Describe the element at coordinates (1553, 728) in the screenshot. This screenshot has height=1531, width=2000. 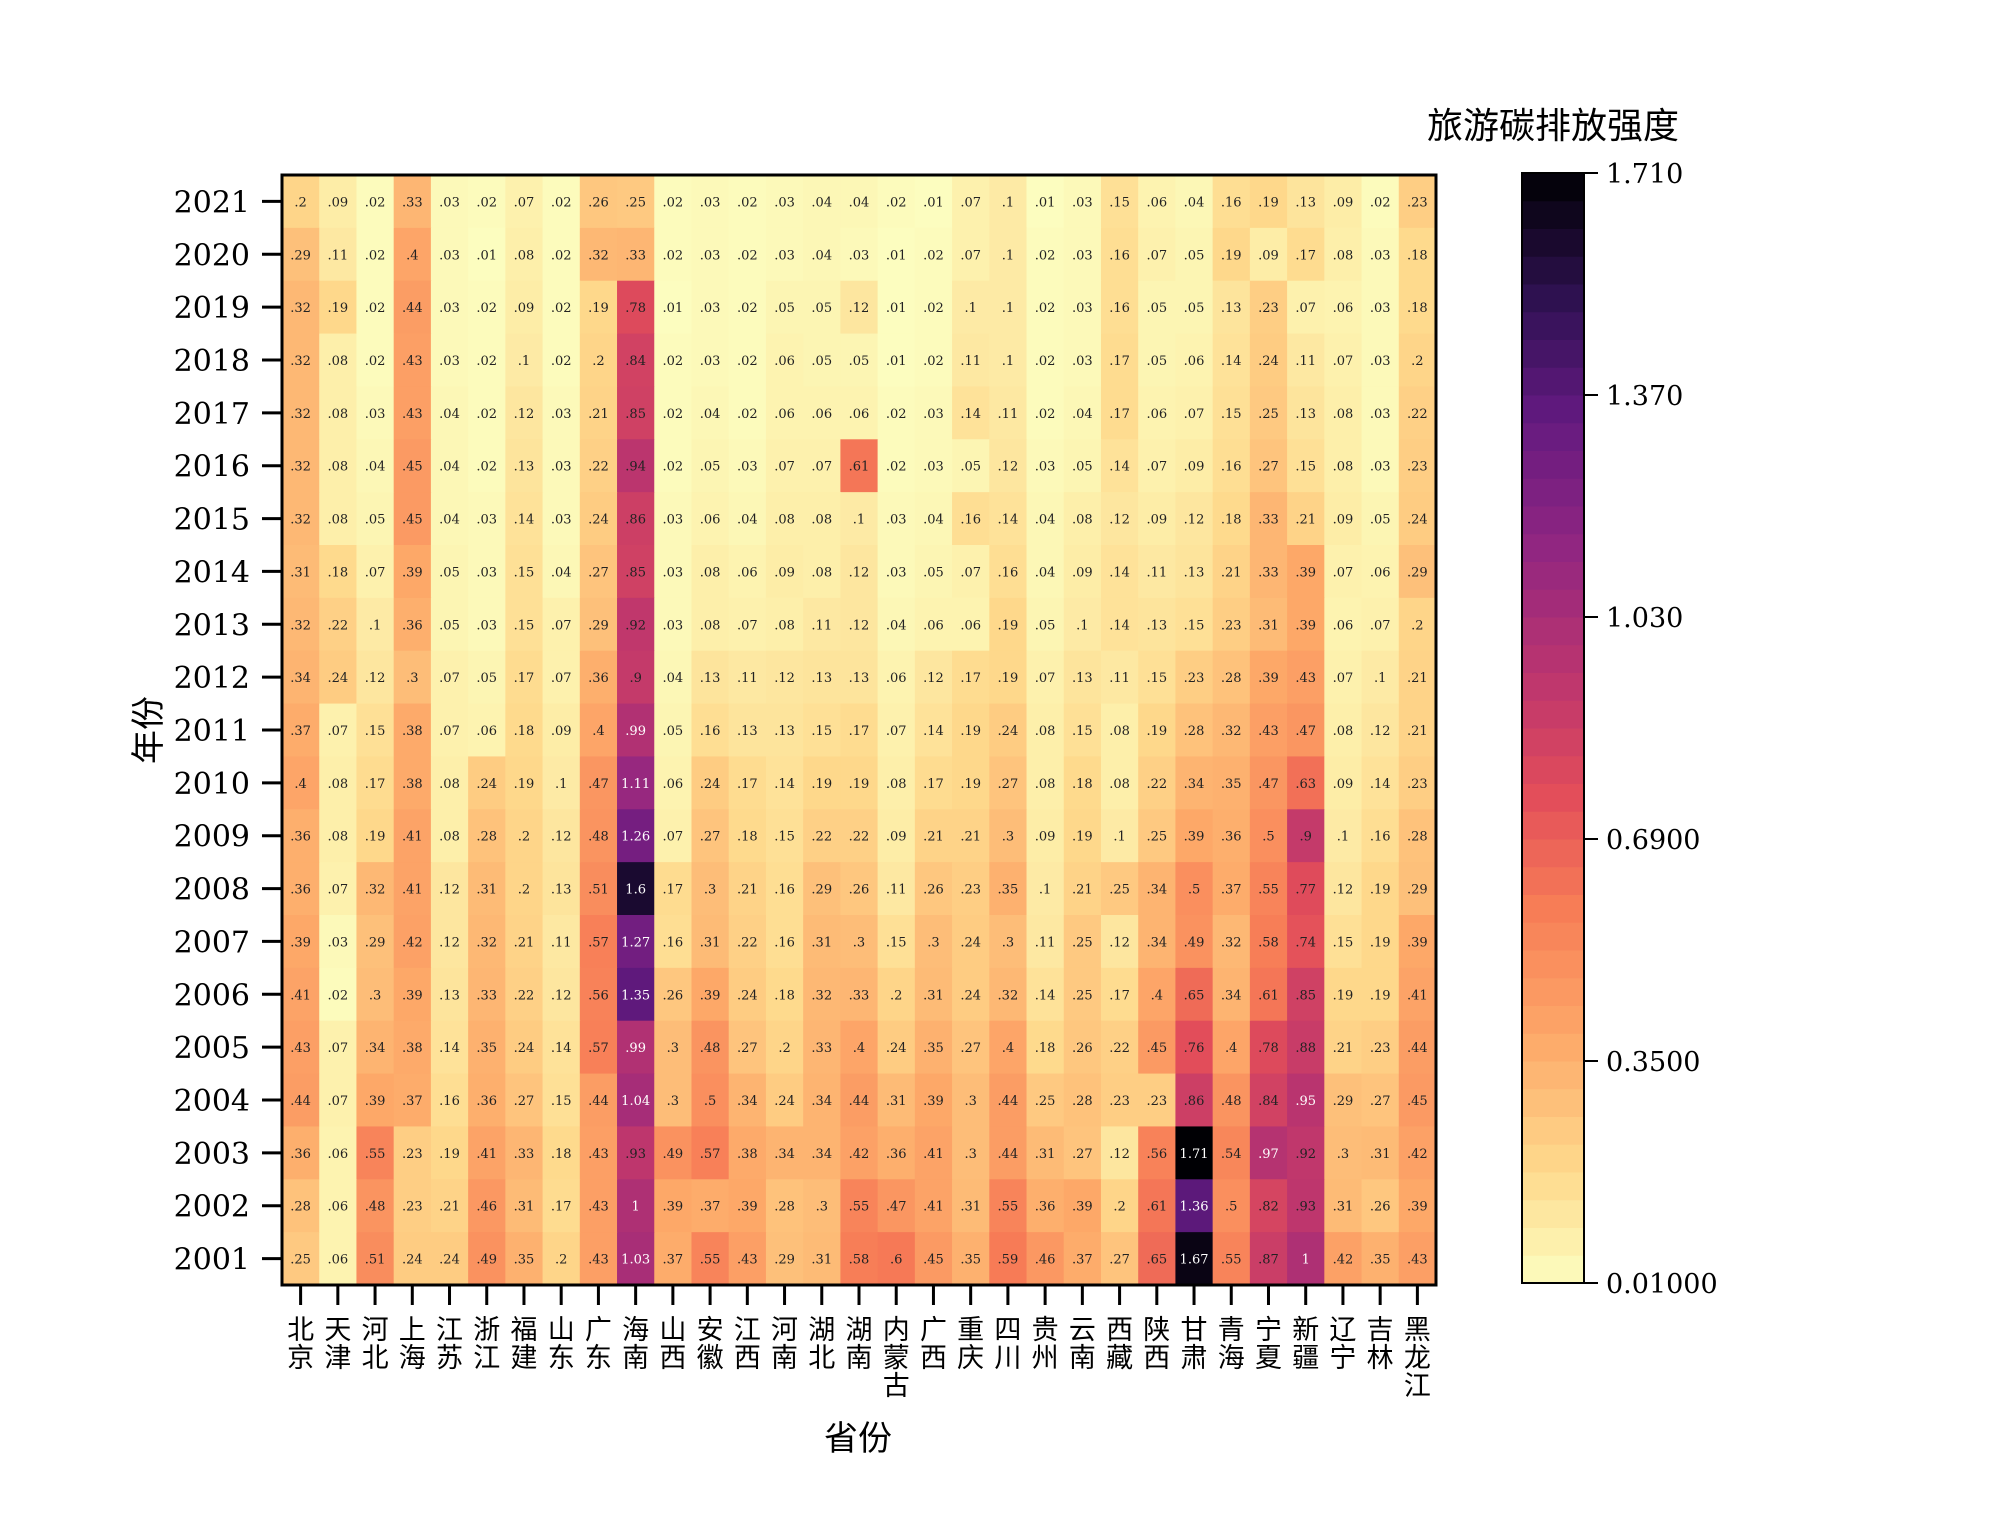
I see `colorbar-frame` at that location.